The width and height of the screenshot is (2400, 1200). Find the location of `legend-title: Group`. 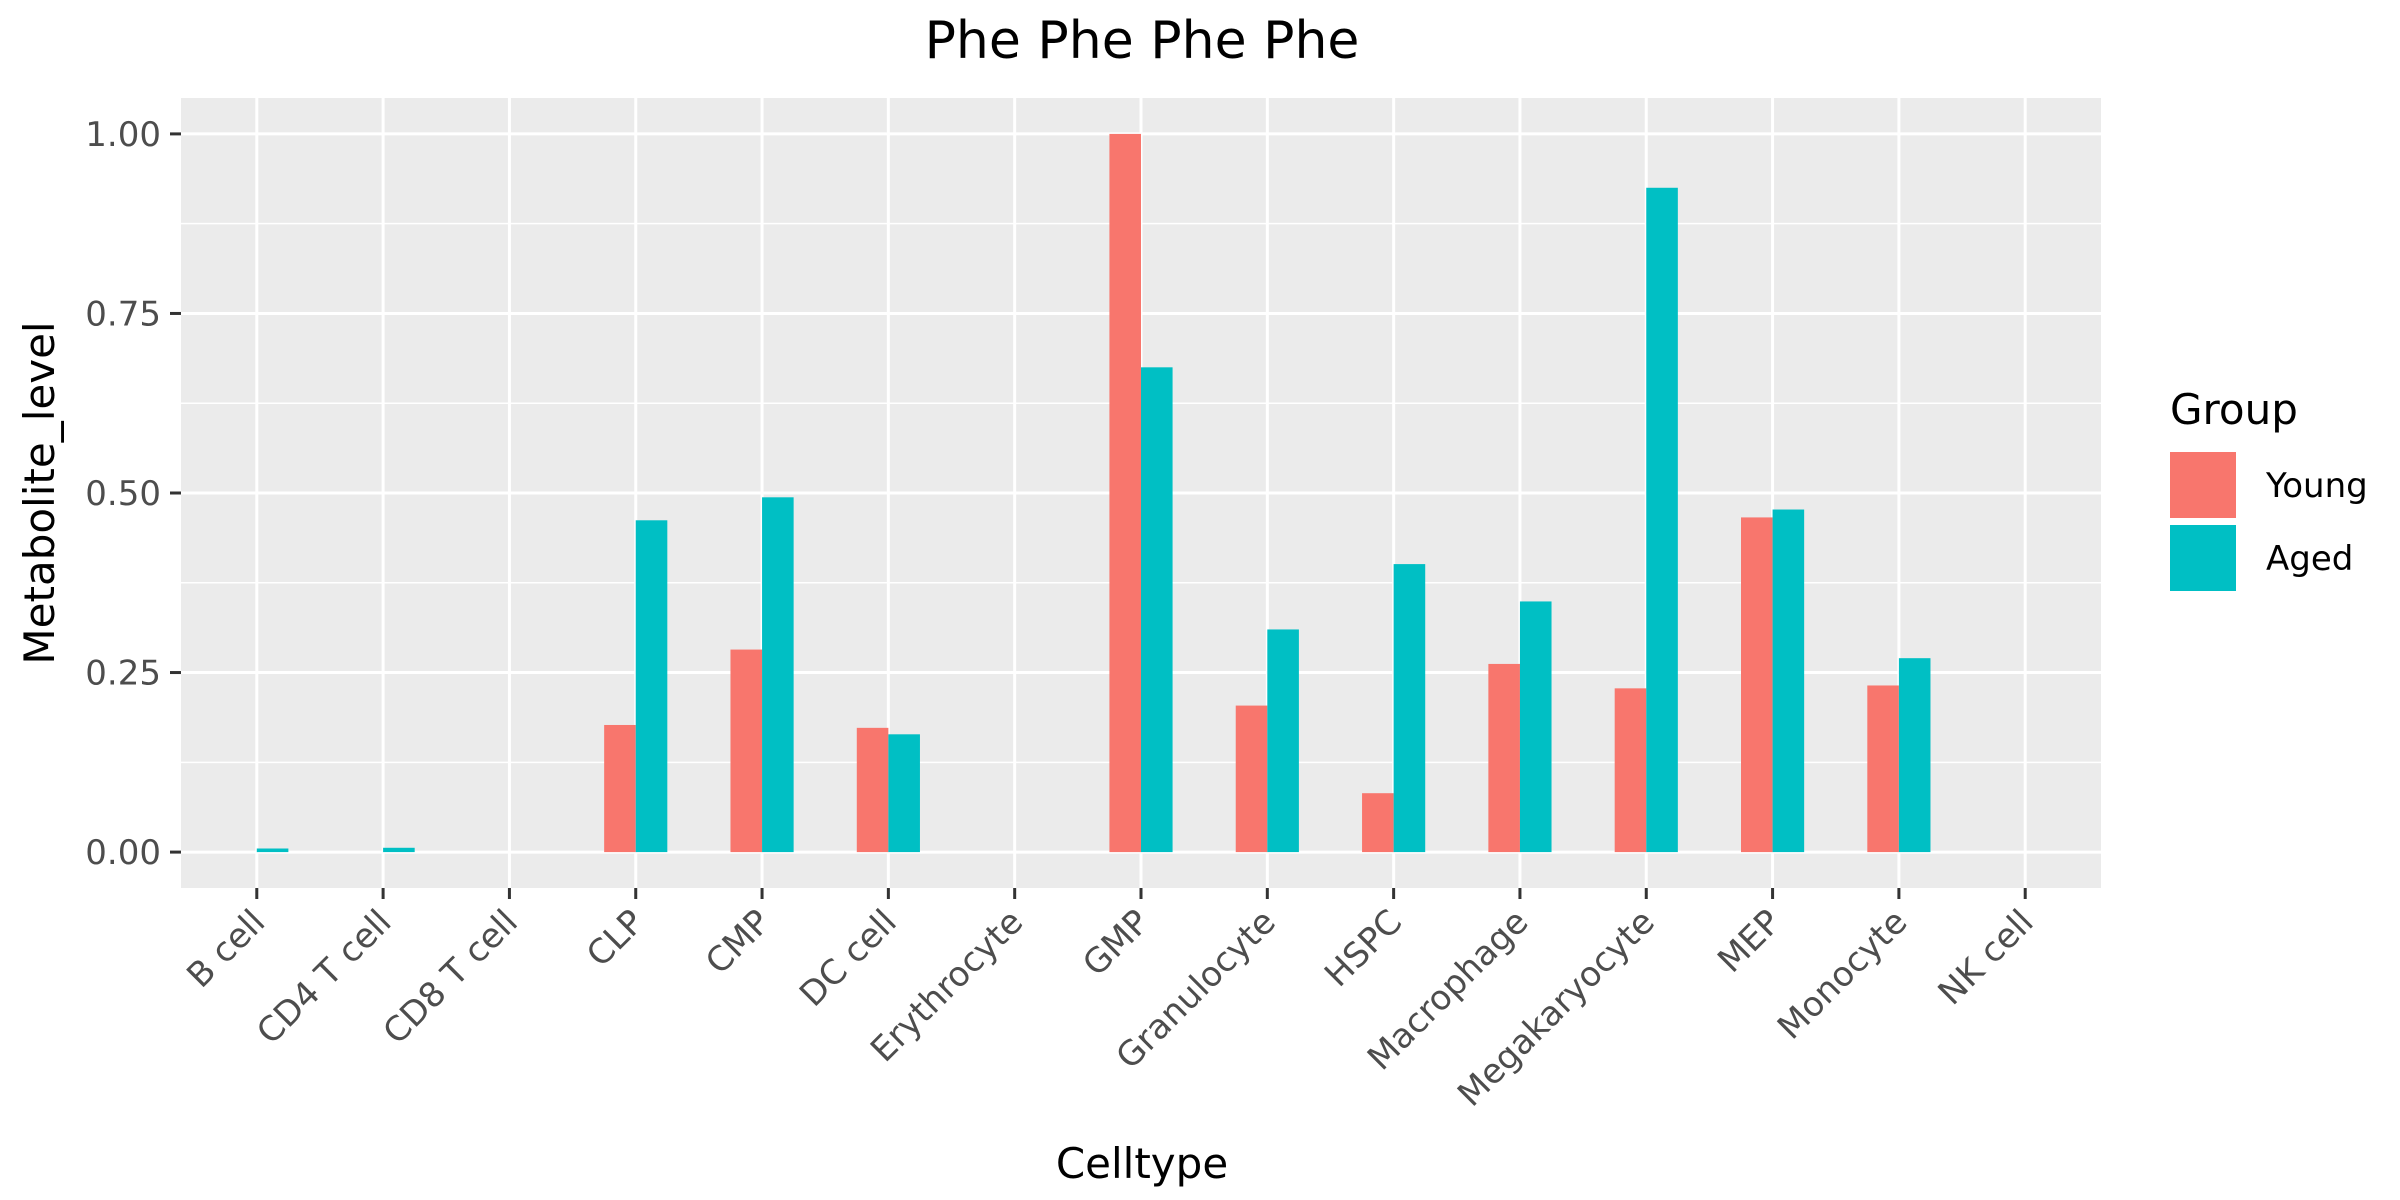

legend-title: Group is located at coordinates (2234, 409).